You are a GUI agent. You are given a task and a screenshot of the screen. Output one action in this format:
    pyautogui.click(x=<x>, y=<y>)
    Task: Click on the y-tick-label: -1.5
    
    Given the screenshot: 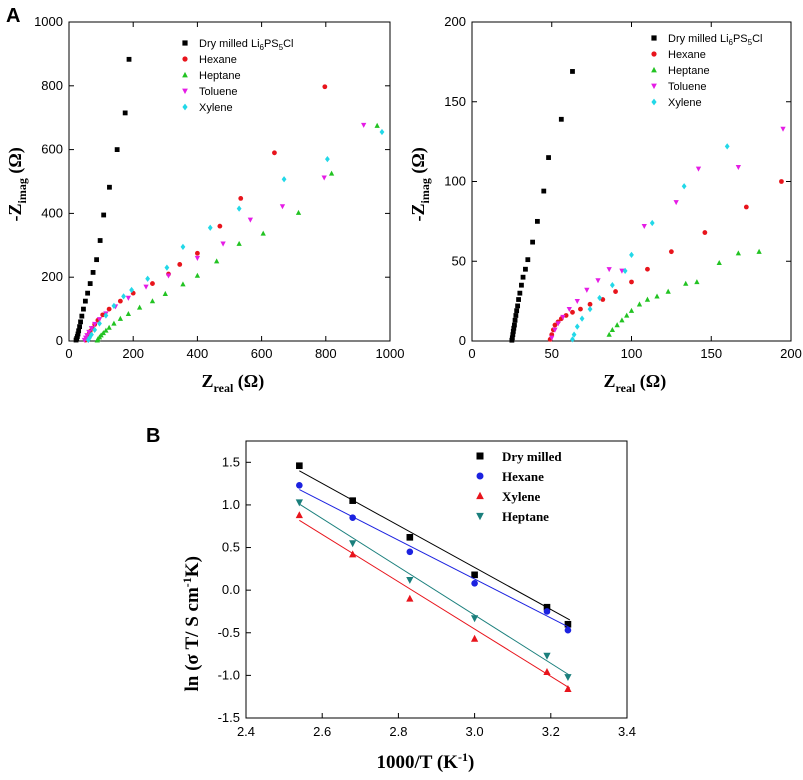 What is the action you would take?
    pyautogui.click(x=229, y=717)
    